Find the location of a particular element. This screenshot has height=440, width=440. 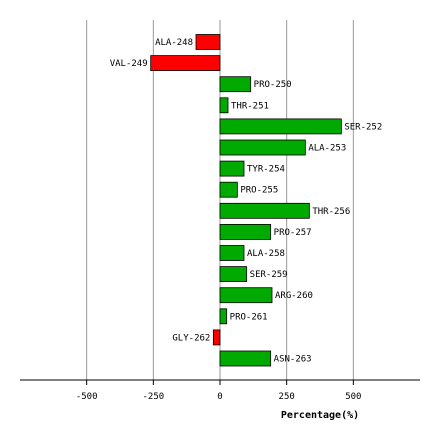

x-axis-title: Percentage(%) is located at coordinates (320, 415).